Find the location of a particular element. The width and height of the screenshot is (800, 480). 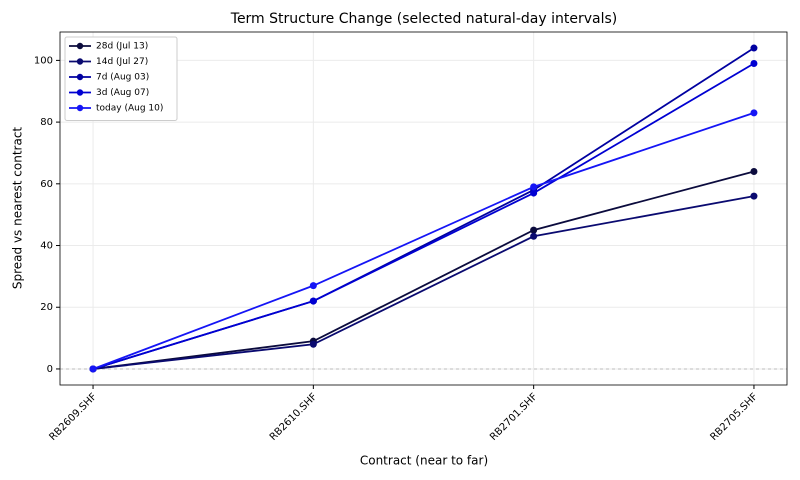

y-tick-label: 20 is located at coordinates (46, 307).